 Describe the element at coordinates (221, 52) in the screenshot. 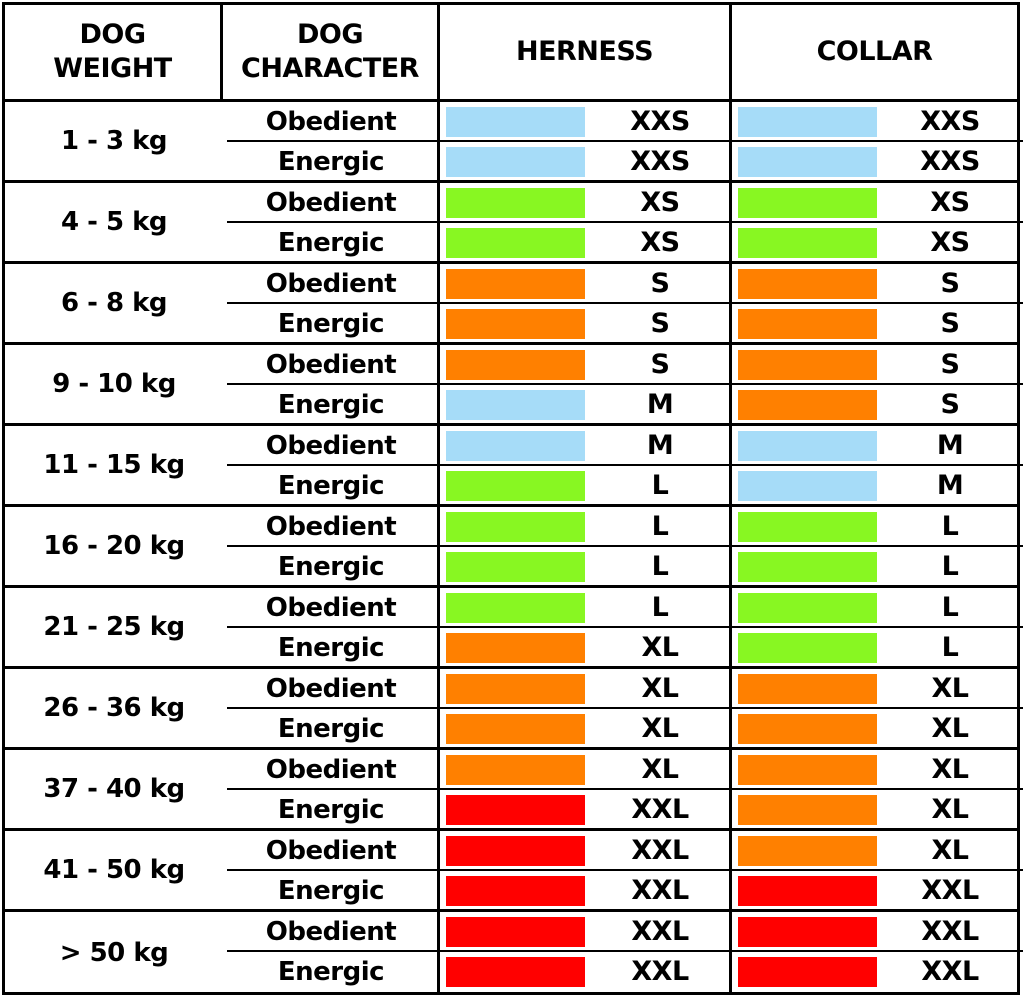

I see `header-divider` at that location.